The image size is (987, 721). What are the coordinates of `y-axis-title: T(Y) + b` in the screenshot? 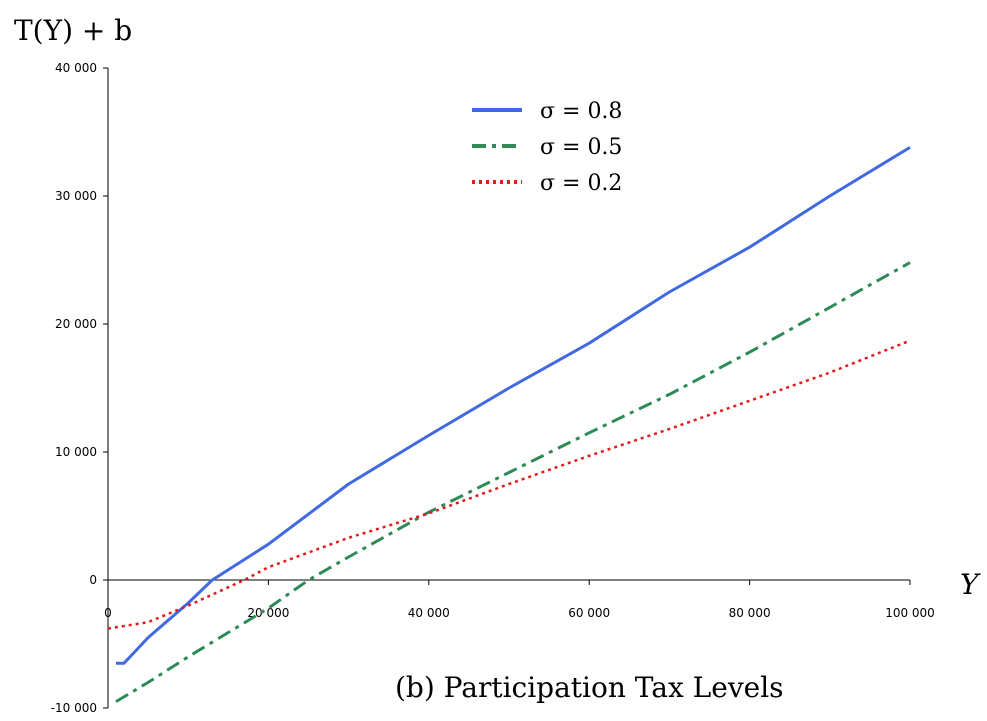 It's located at (73, 30).